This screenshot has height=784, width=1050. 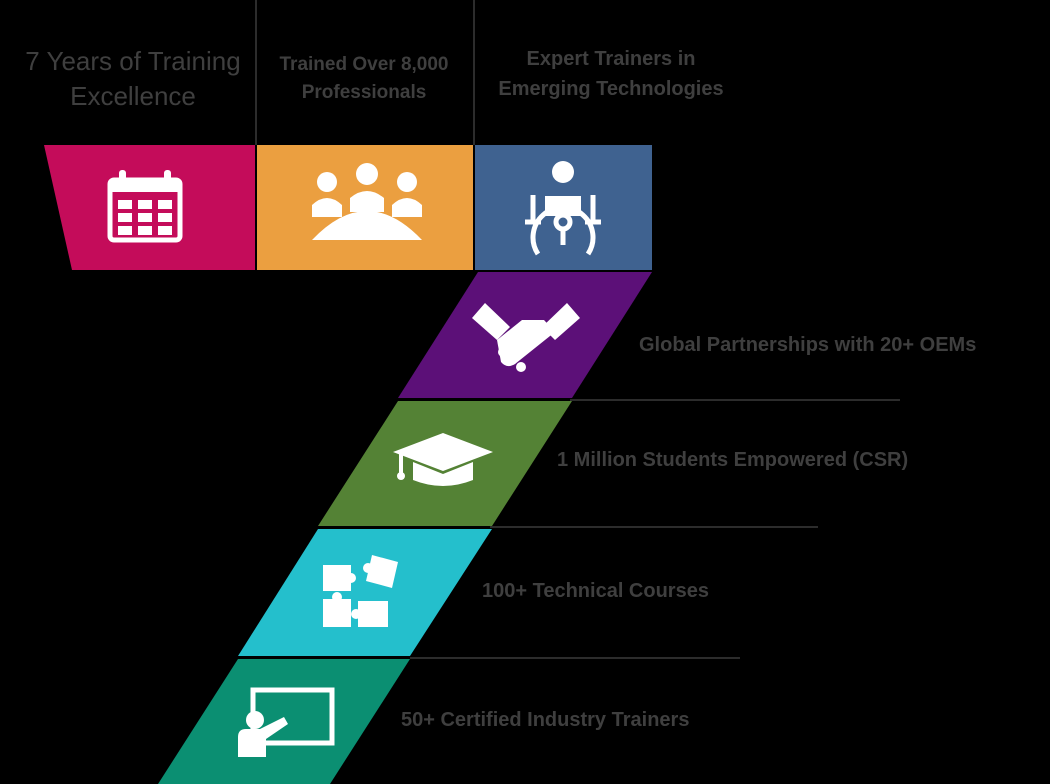 I want to click on top-title-years-line1: 7 Years of Training, so click(x=133, y=61).